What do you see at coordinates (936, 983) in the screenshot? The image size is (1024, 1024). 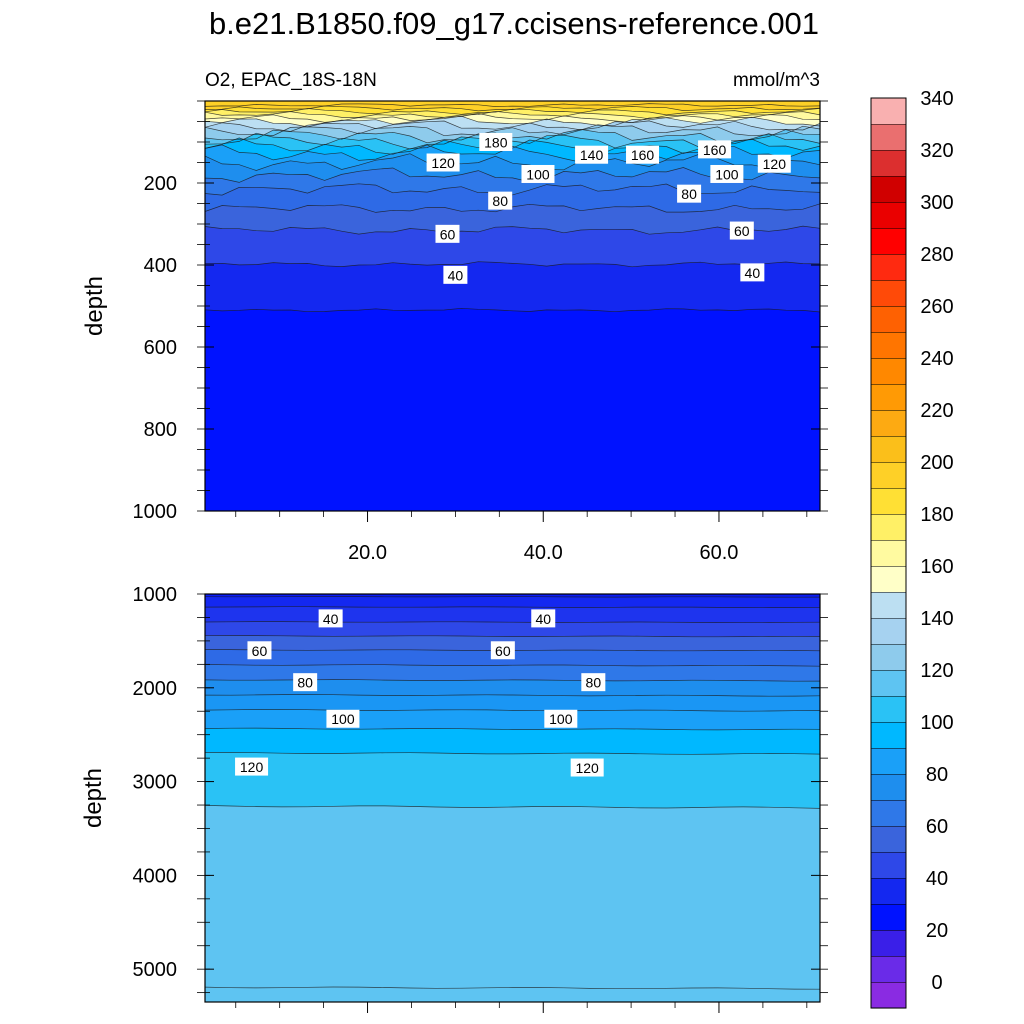 I see `colorbar-label: 0` at bounding box center [936, 983].